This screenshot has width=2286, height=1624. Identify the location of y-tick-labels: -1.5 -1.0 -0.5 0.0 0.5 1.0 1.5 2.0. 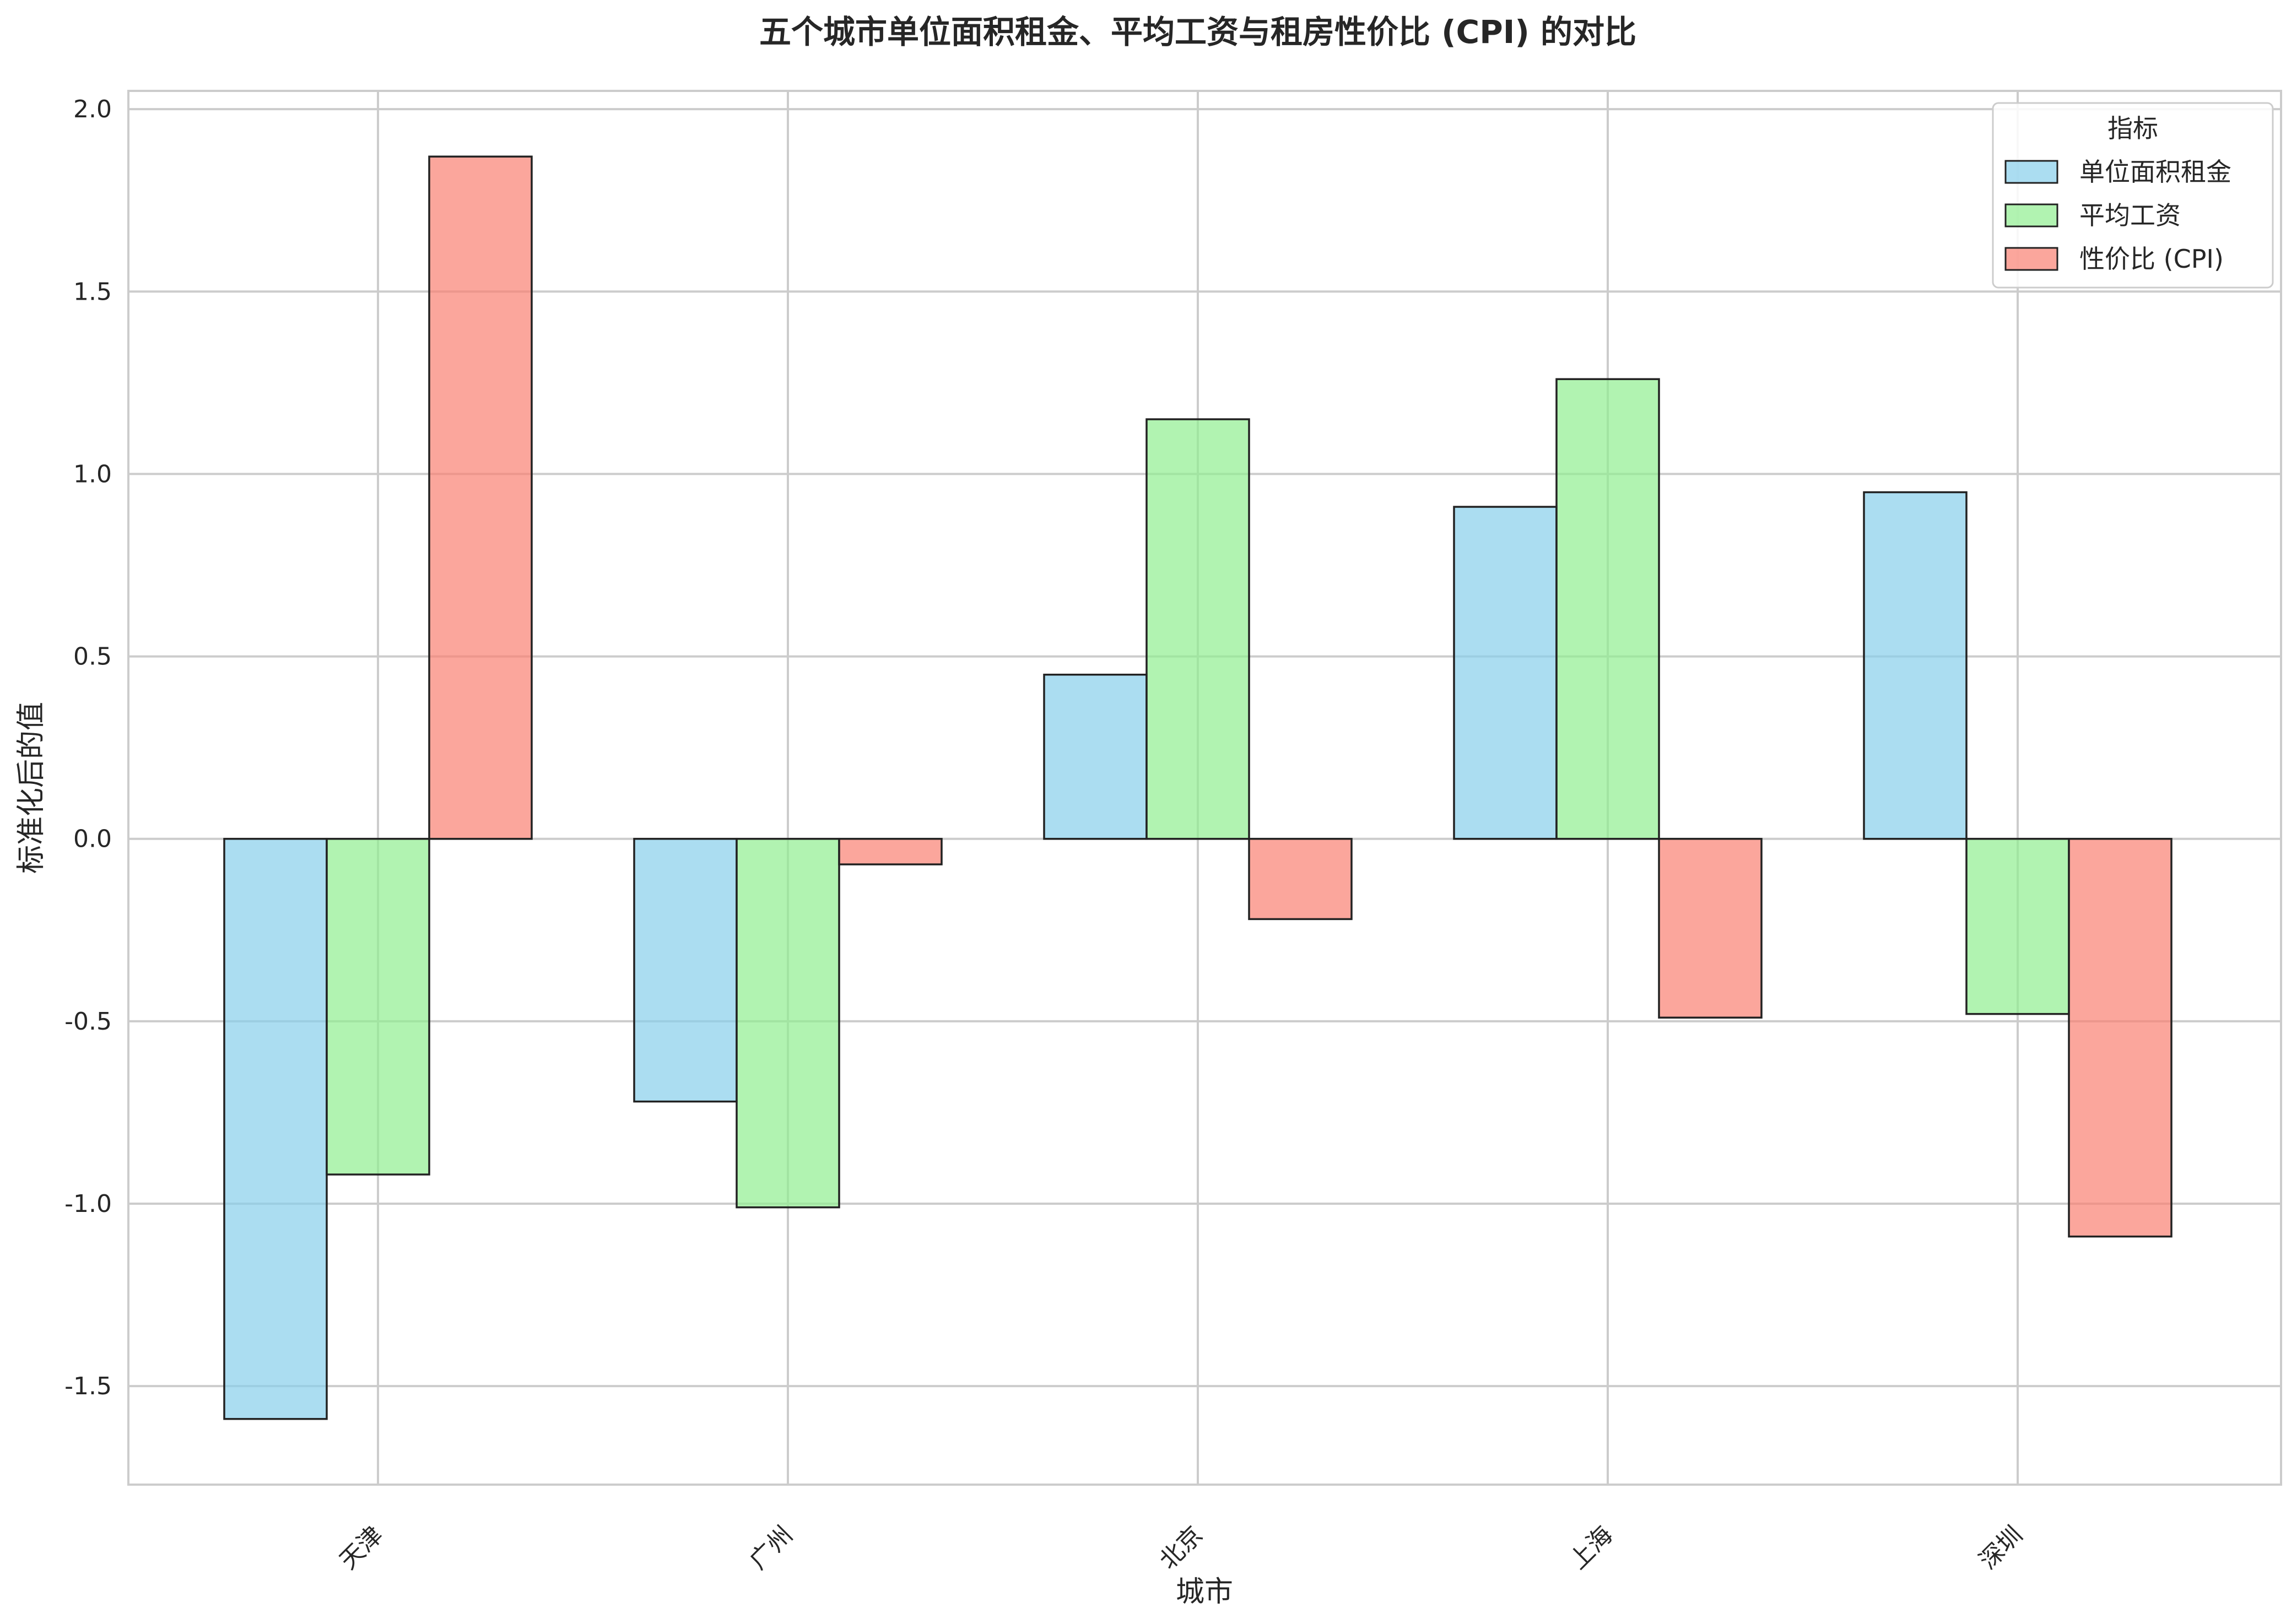
(88, 748).